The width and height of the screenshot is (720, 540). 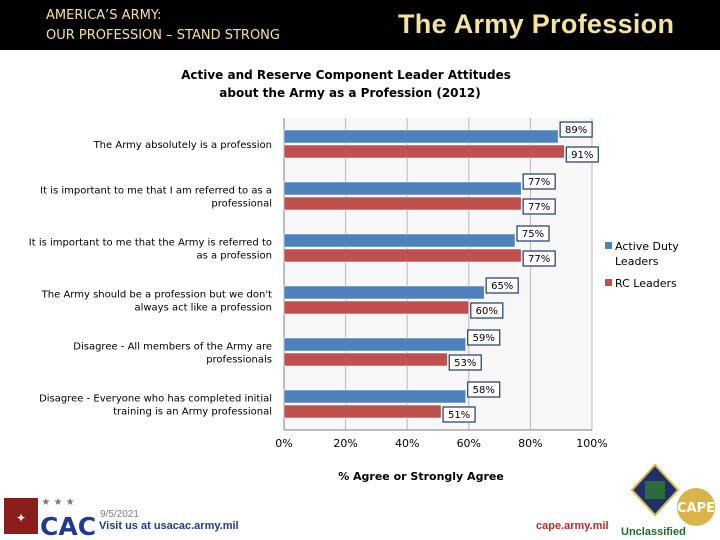 What do you see at coordinates (104, 15) in the screenshot?
I see `header-line-1: AMERICA’S ARMY:` at bounding box center [104, 15].